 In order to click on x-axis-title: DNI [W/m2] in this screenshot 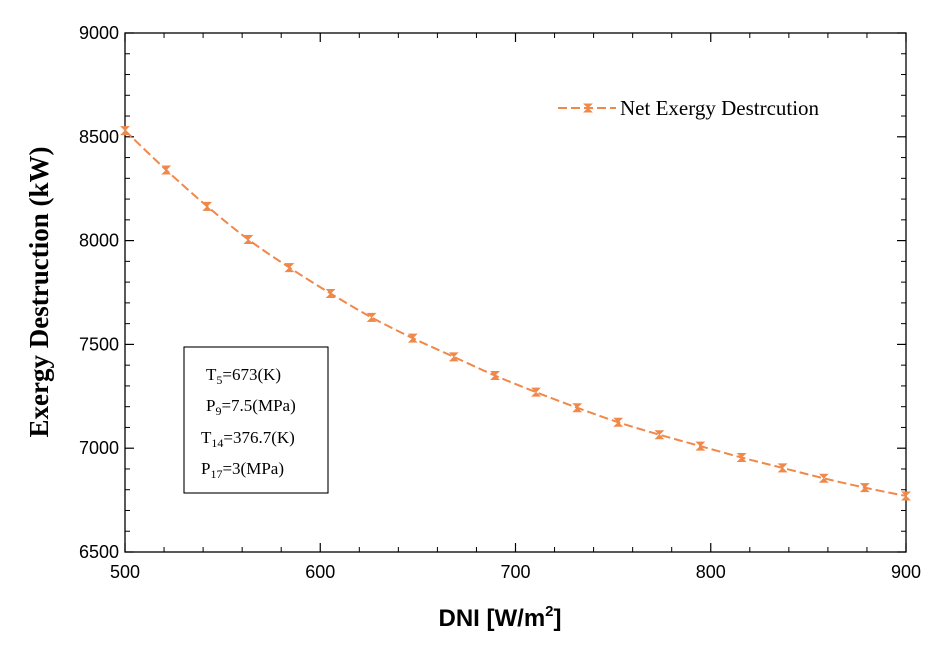, I will do `click(500, 617)`.